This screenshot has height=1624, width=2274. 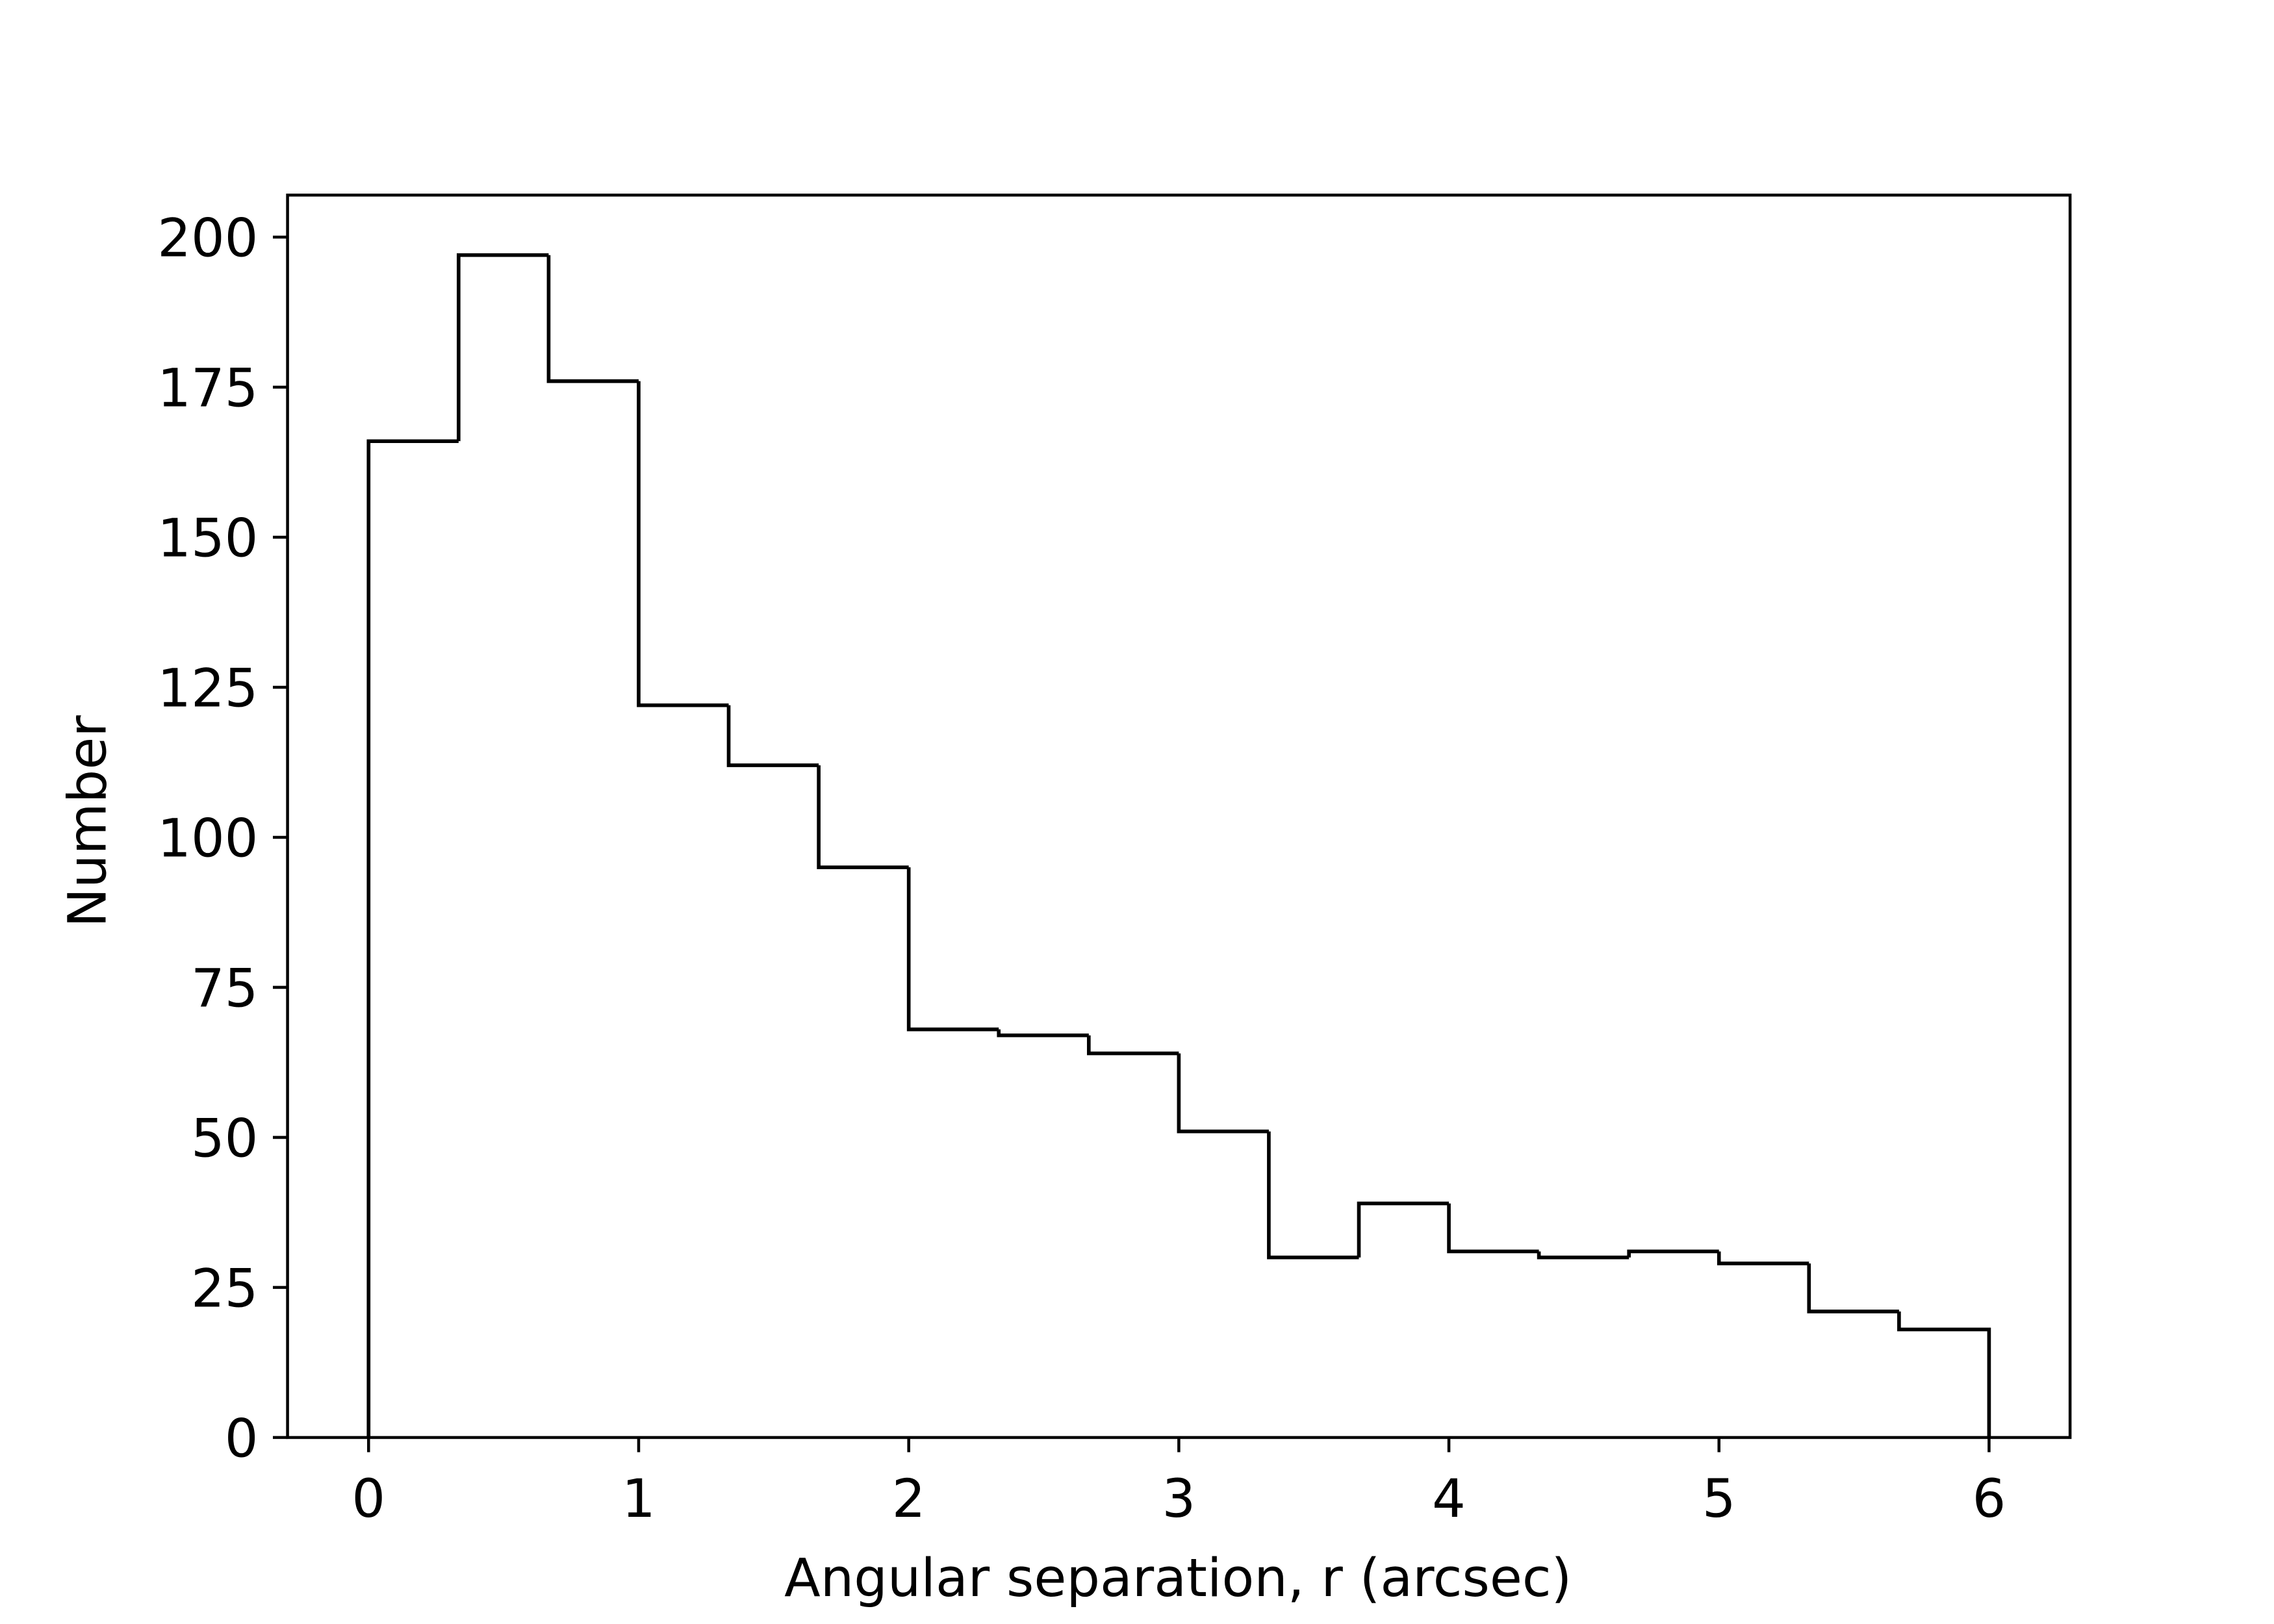 I want to click on y-axis-label: Number, so click(x=88, y=821).